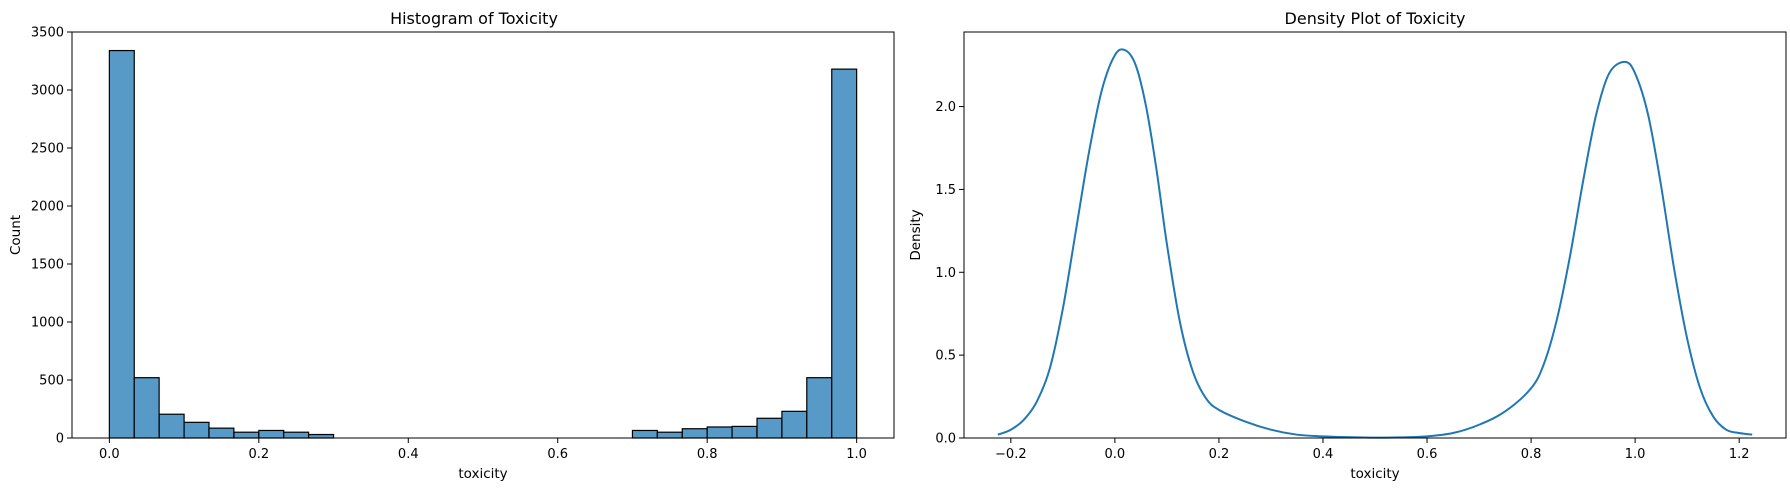  What do you see at coordinates (51, 236) in the screenshot?
I see `histogram-y-ticks: 0 500 1000 1500 2000 2500 3000 3500` at bounding box center [51, 236].